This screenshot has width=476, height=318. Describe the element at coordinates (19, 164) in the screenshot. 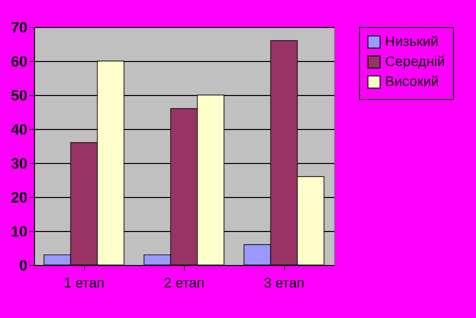

I see `y-tick-label: 30` at that location.